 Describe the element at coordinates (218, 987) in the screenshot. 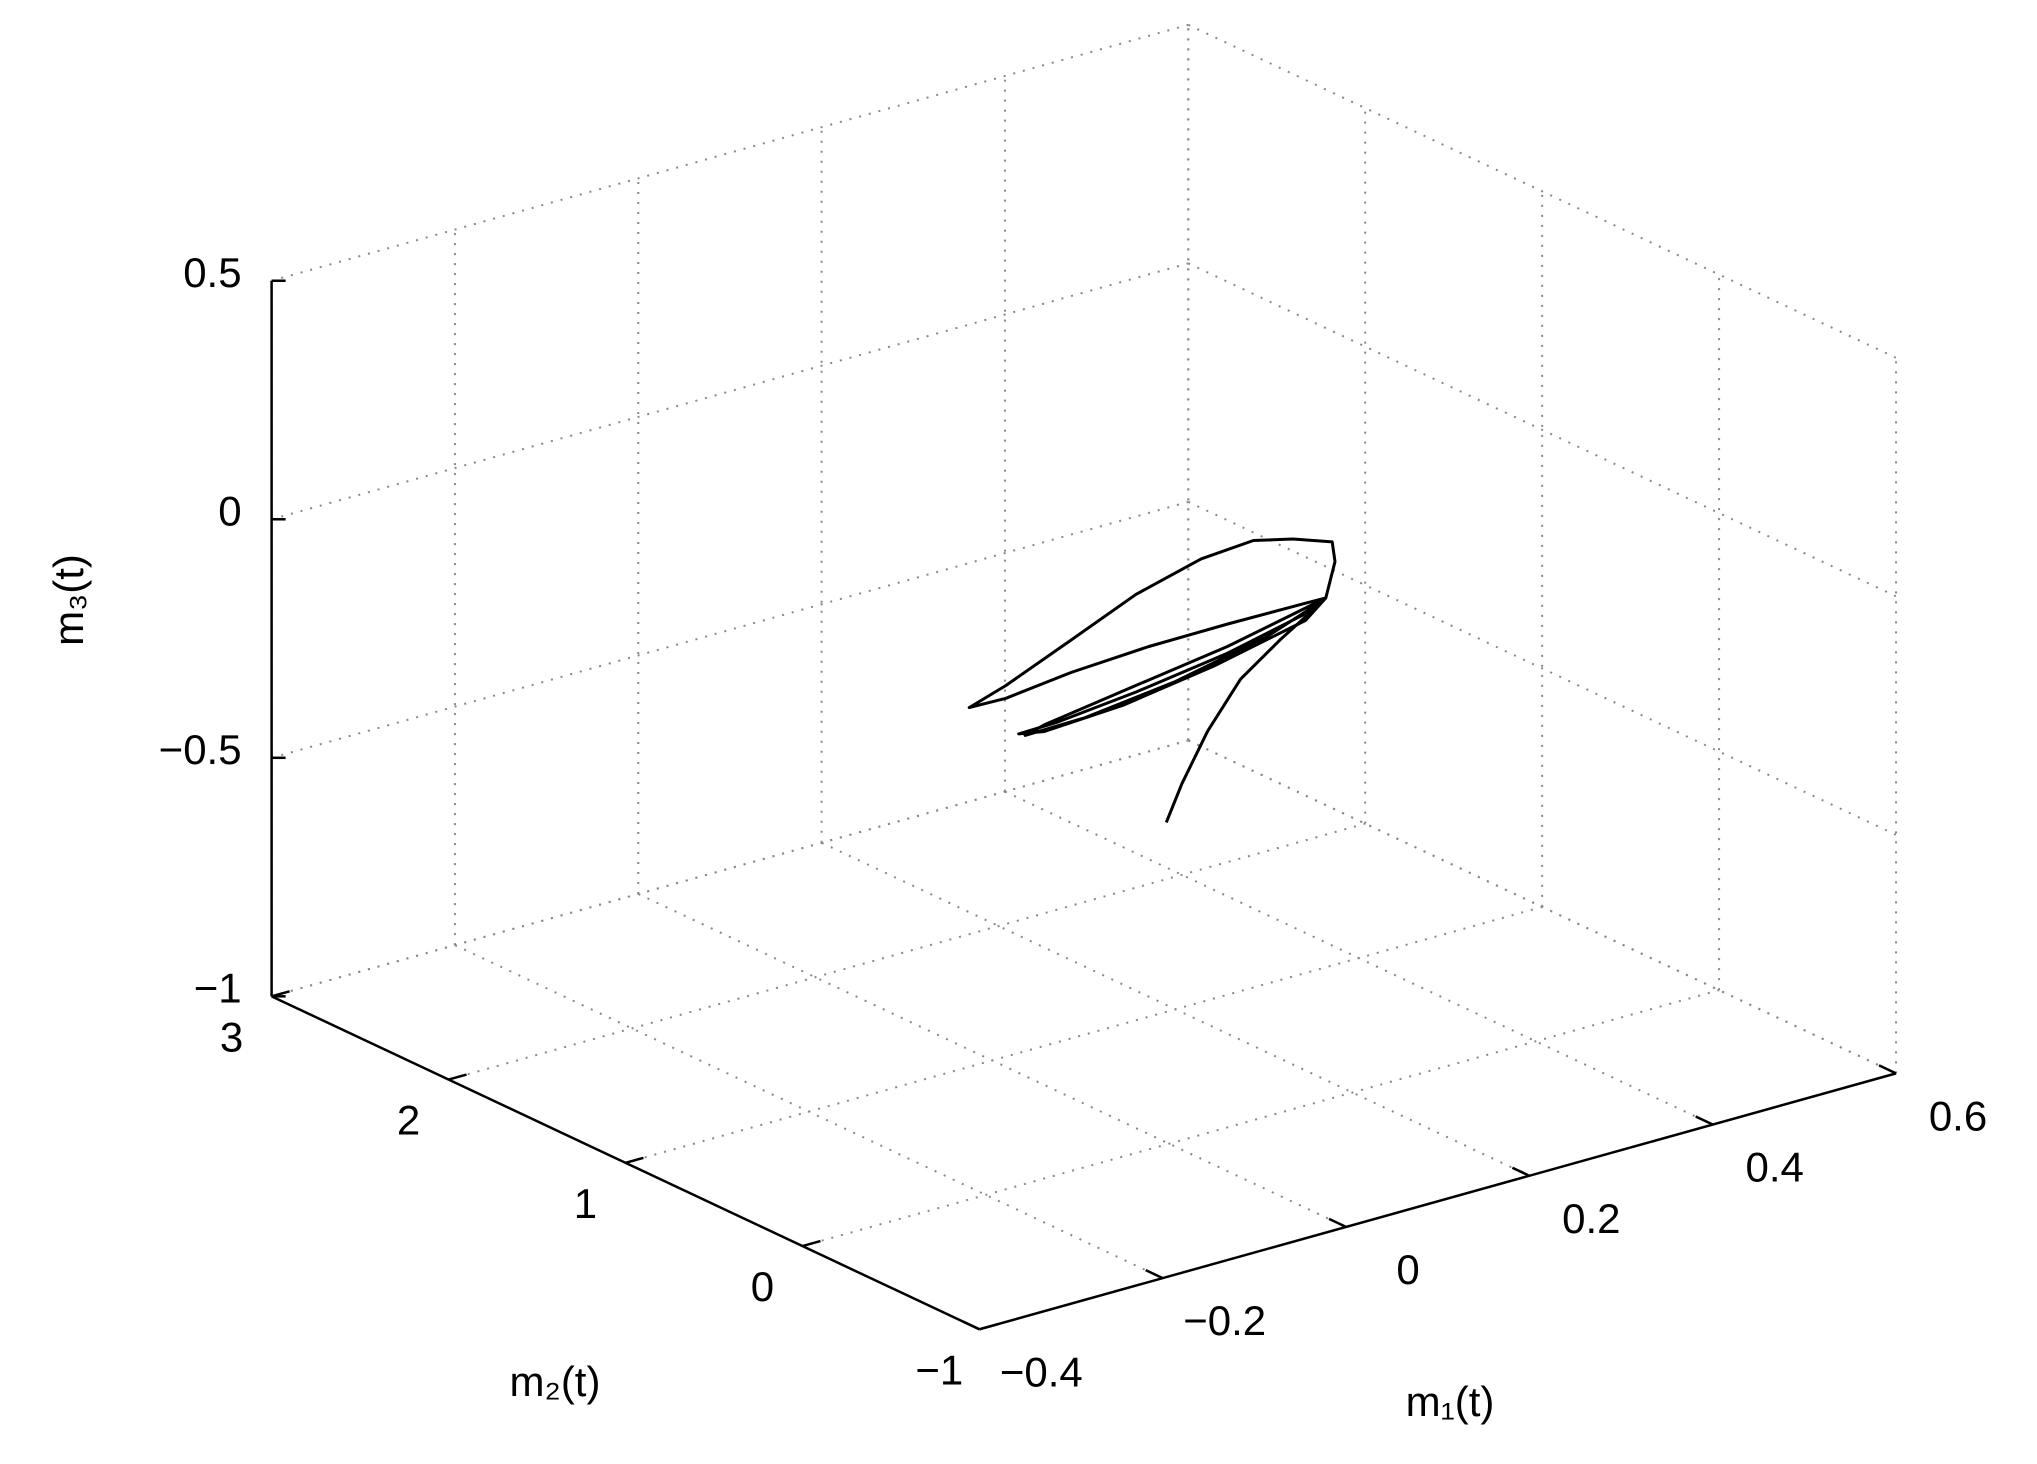

I see `z-tick-label: −1` at that location.